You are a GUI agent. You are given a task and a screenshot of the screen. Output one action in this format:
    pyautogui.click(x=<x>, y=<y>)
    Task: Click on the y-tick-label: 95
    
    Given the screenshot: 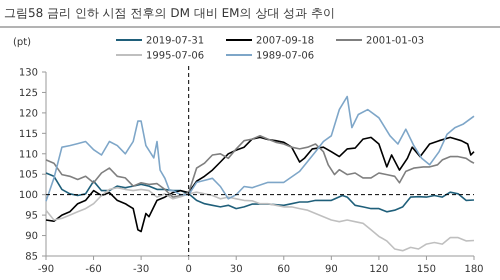 What is the action you would take?
    pyautogui.click(x=31, y=216)
    